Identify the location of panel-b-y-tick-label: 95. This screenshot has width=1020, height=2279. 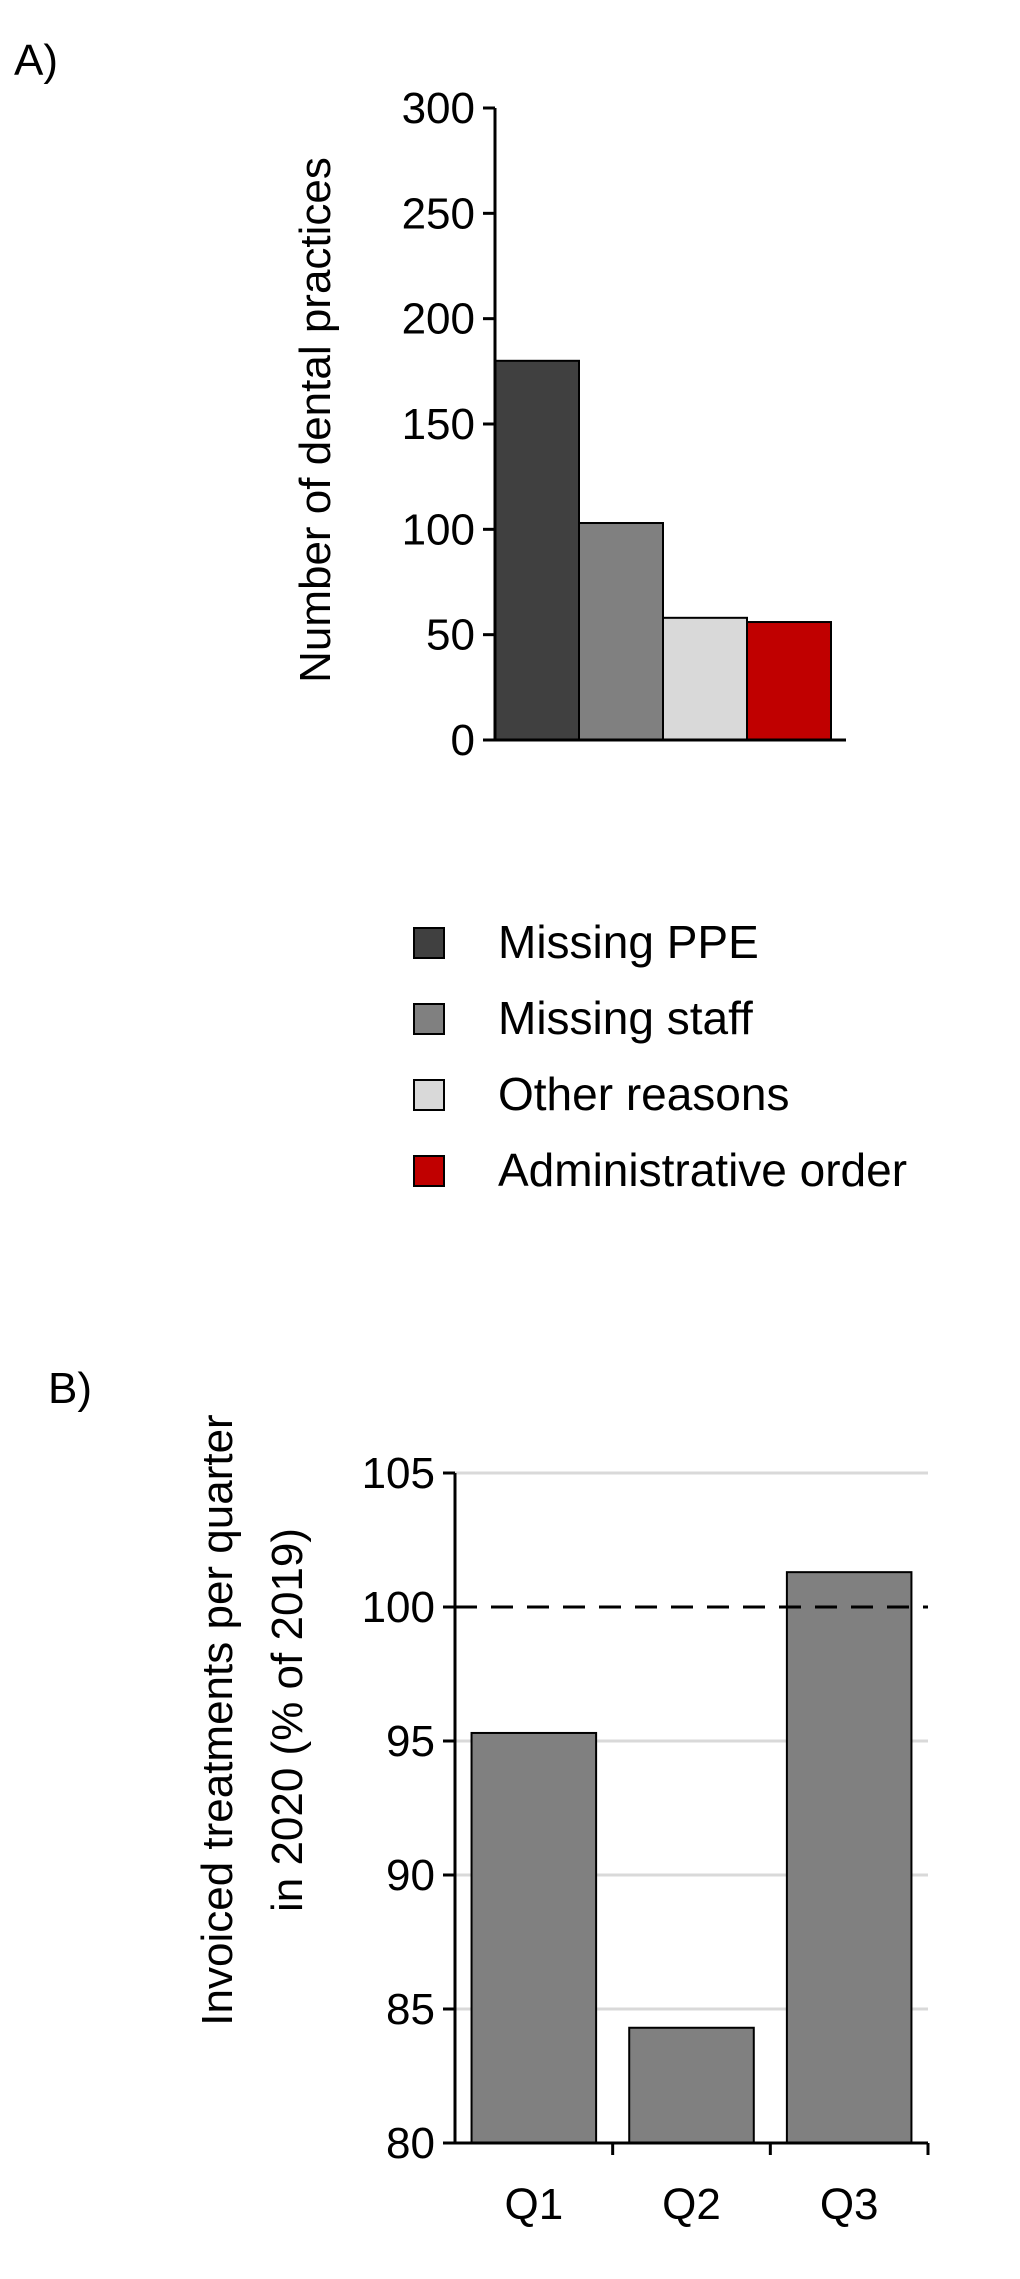
(410, 1741).